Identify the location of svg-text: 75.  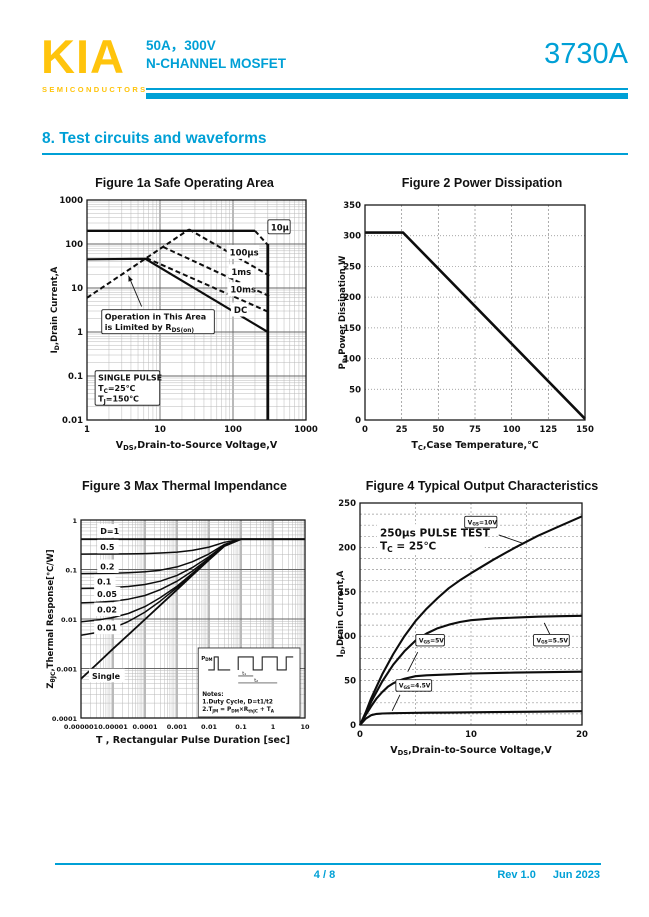
(475, 430).